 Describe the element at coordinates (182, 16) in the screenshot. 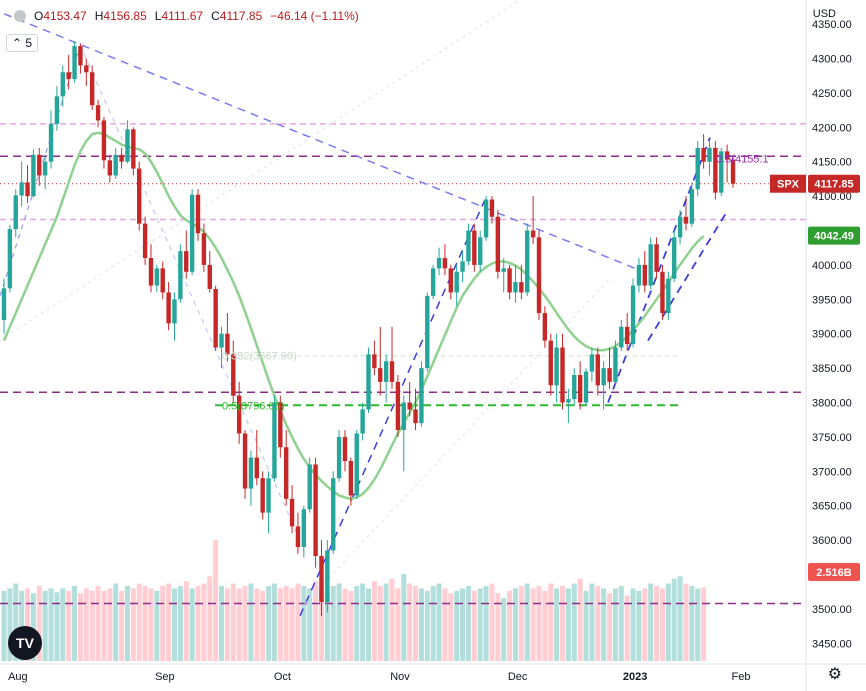

I see `low-value: 4111.67` at that location.